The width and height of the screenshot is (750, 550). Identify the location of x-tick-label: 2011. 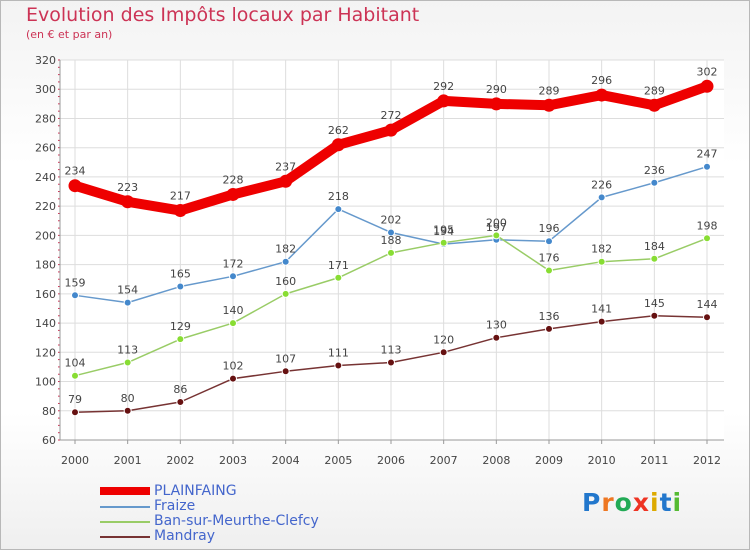
(654, 460).